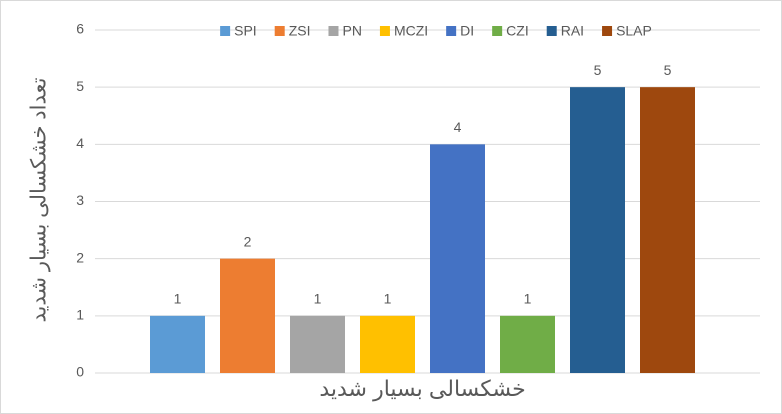 Image resolution: width=782 pixels, height=414 pixels. Describe the element at coordinates (80, 200) in the screenshot. I see `y-tick-label: 3` at that location.